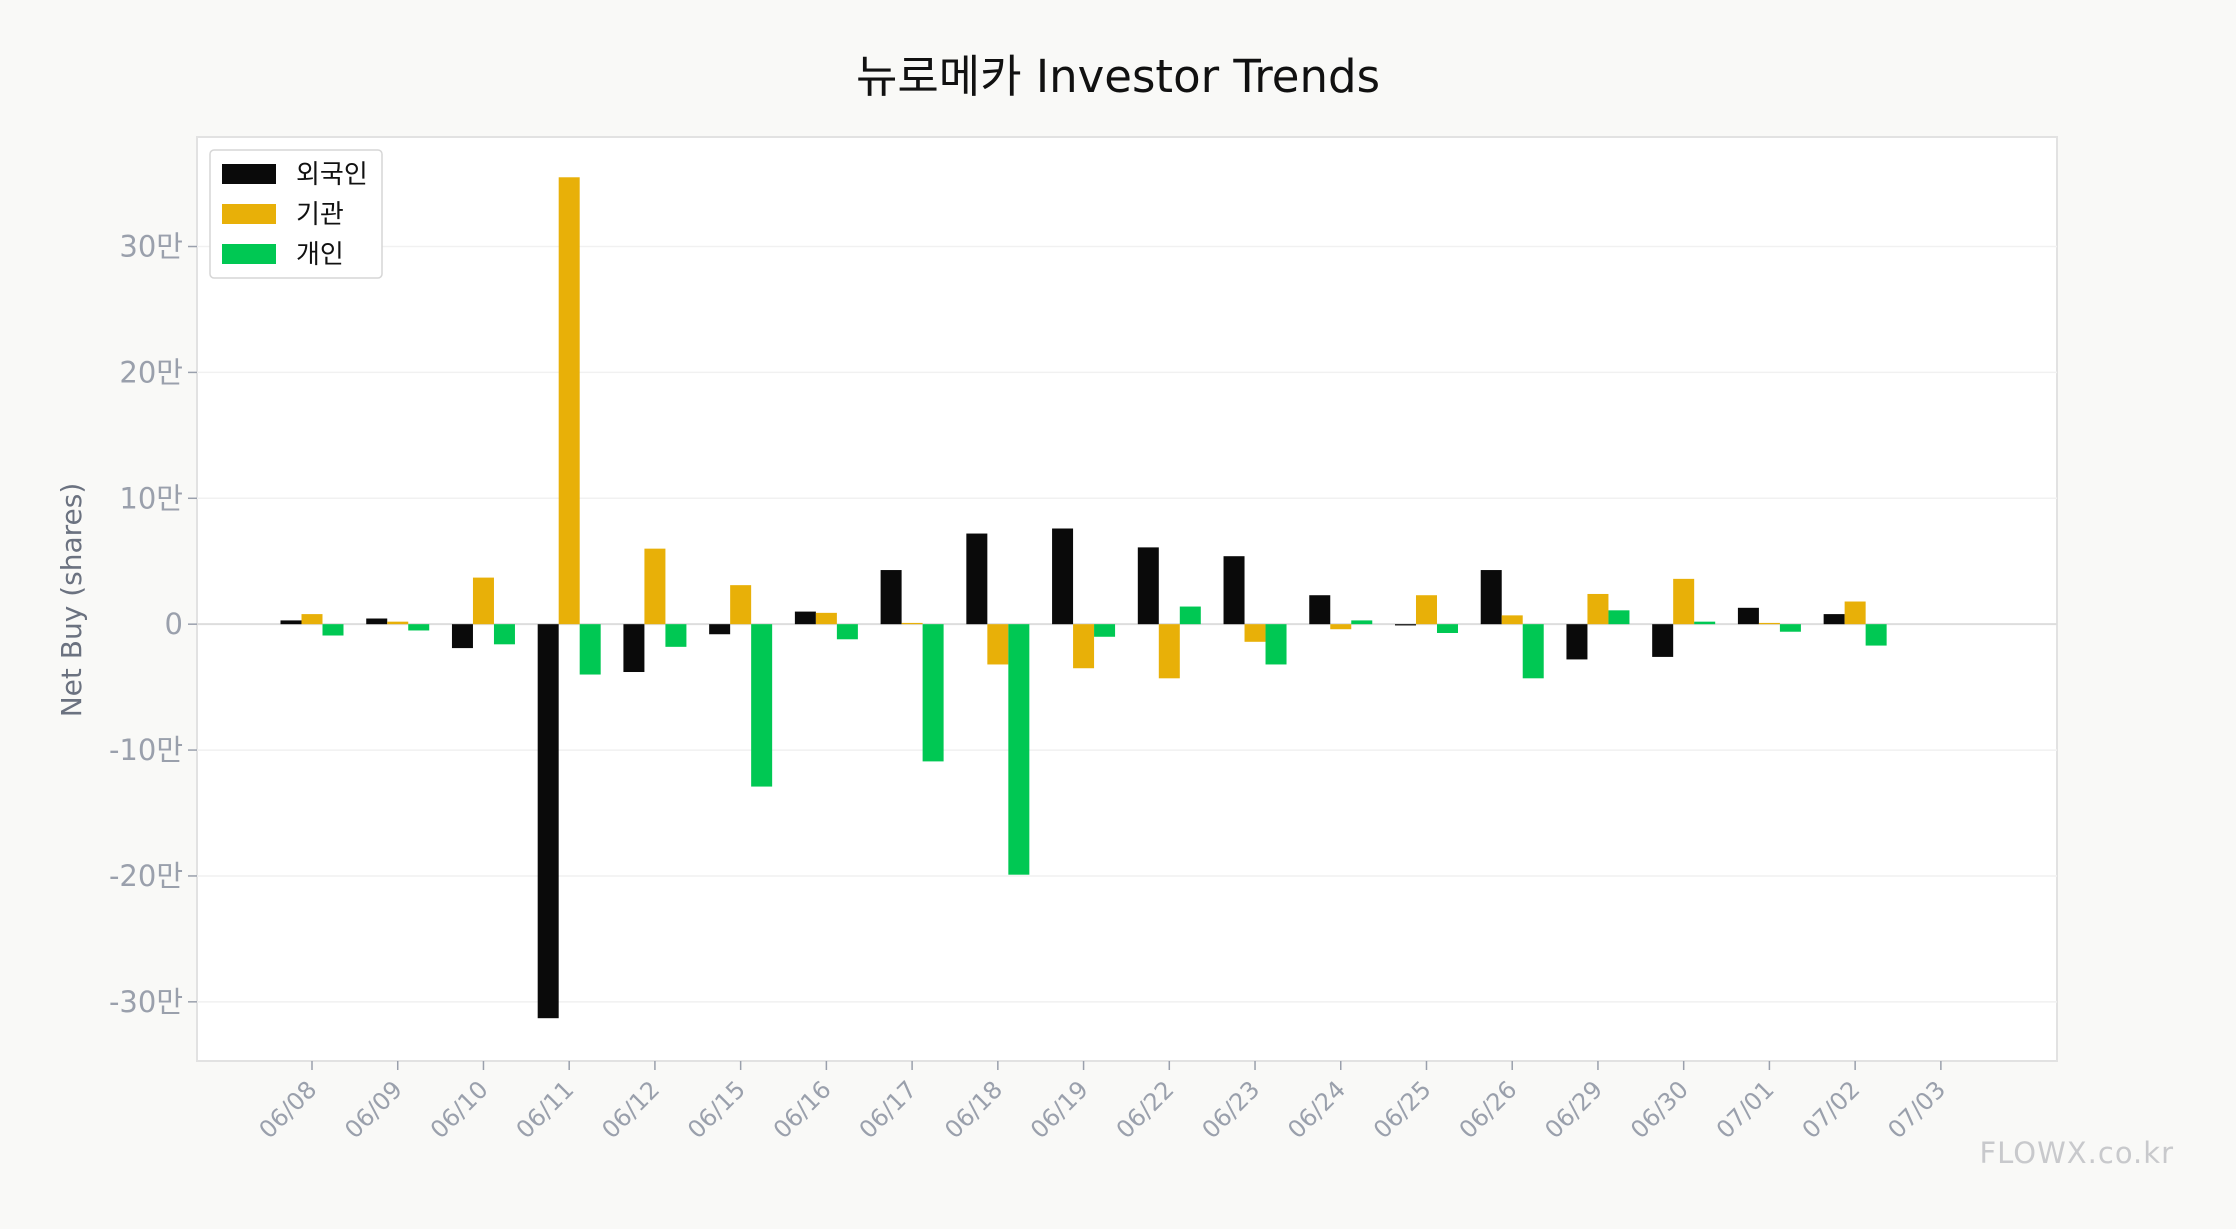 The width and height of the screenshot is (2236, 1229). I want to click on bar-외국인-06/18, so click(977, 579).